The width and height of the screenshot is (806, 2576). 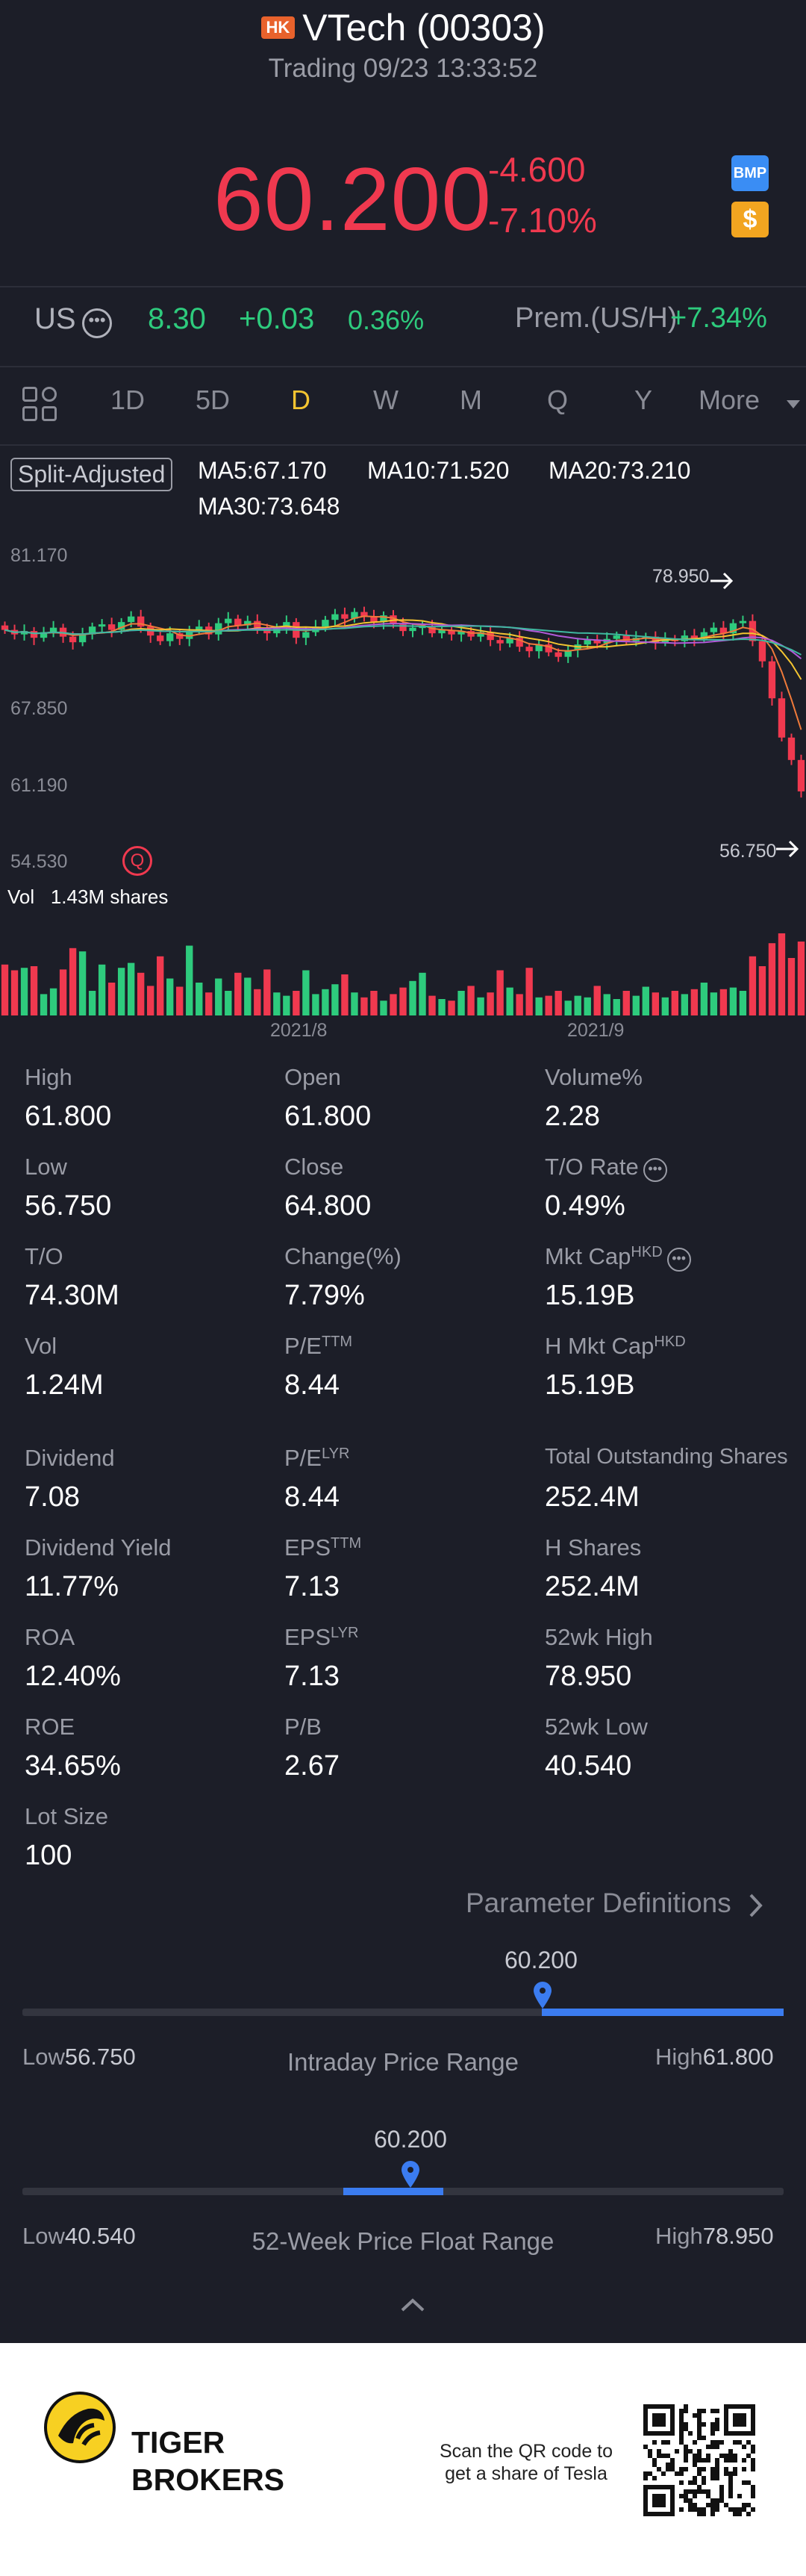 What do you see at coordinates (592, 1587) in the screenshot?
I see `stat-value-h-shares: 252.4M` at bounding box center [592, 1587].